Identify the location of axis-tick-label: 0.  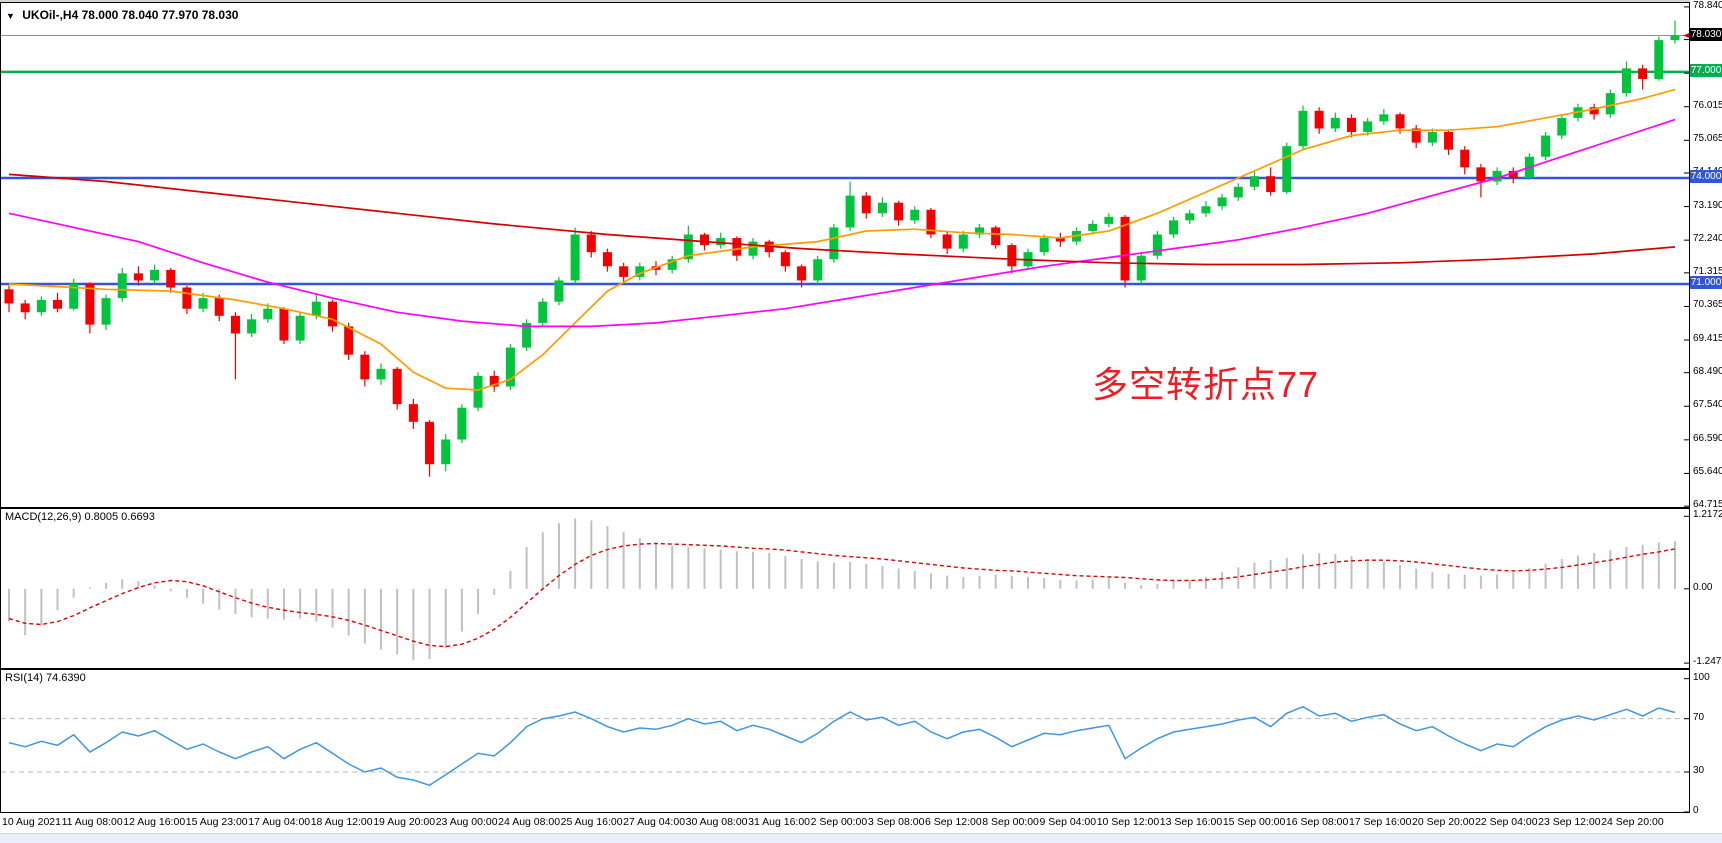
(1696, 810).